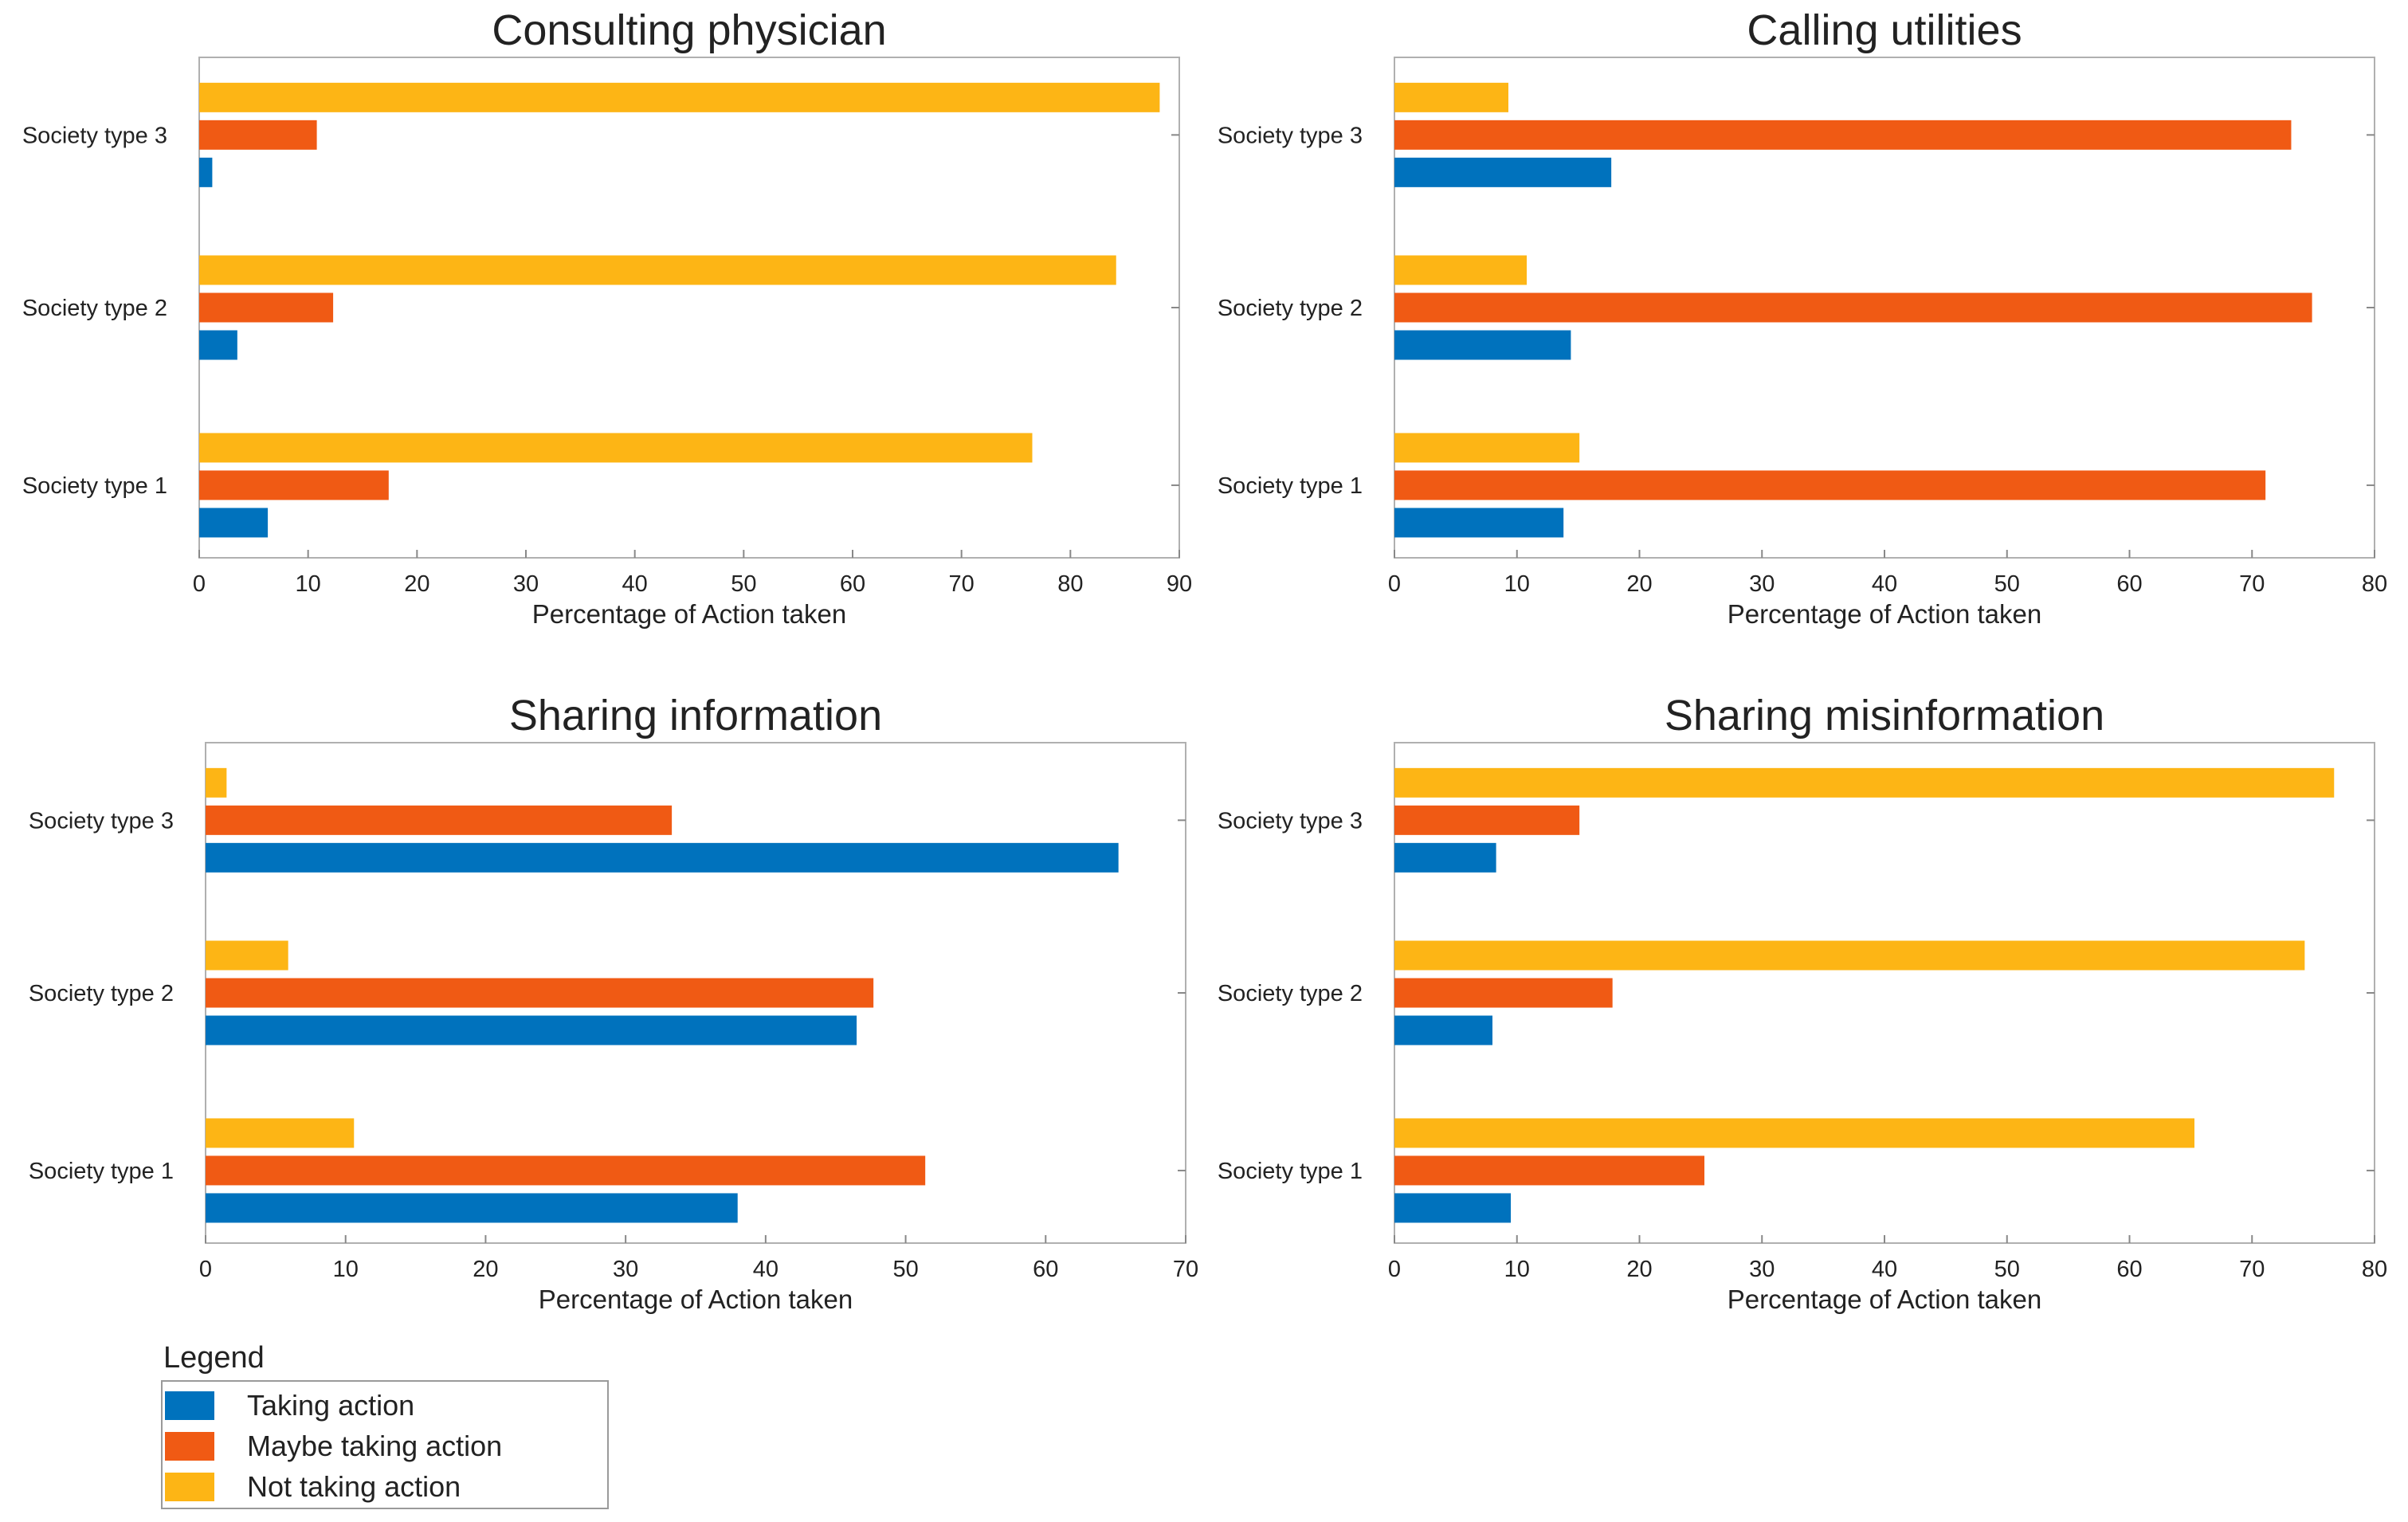 Image resolution: width=2408 pixels, height=1522 pixels. I want to click on panel-title: Sharing information, so click(695, 715).